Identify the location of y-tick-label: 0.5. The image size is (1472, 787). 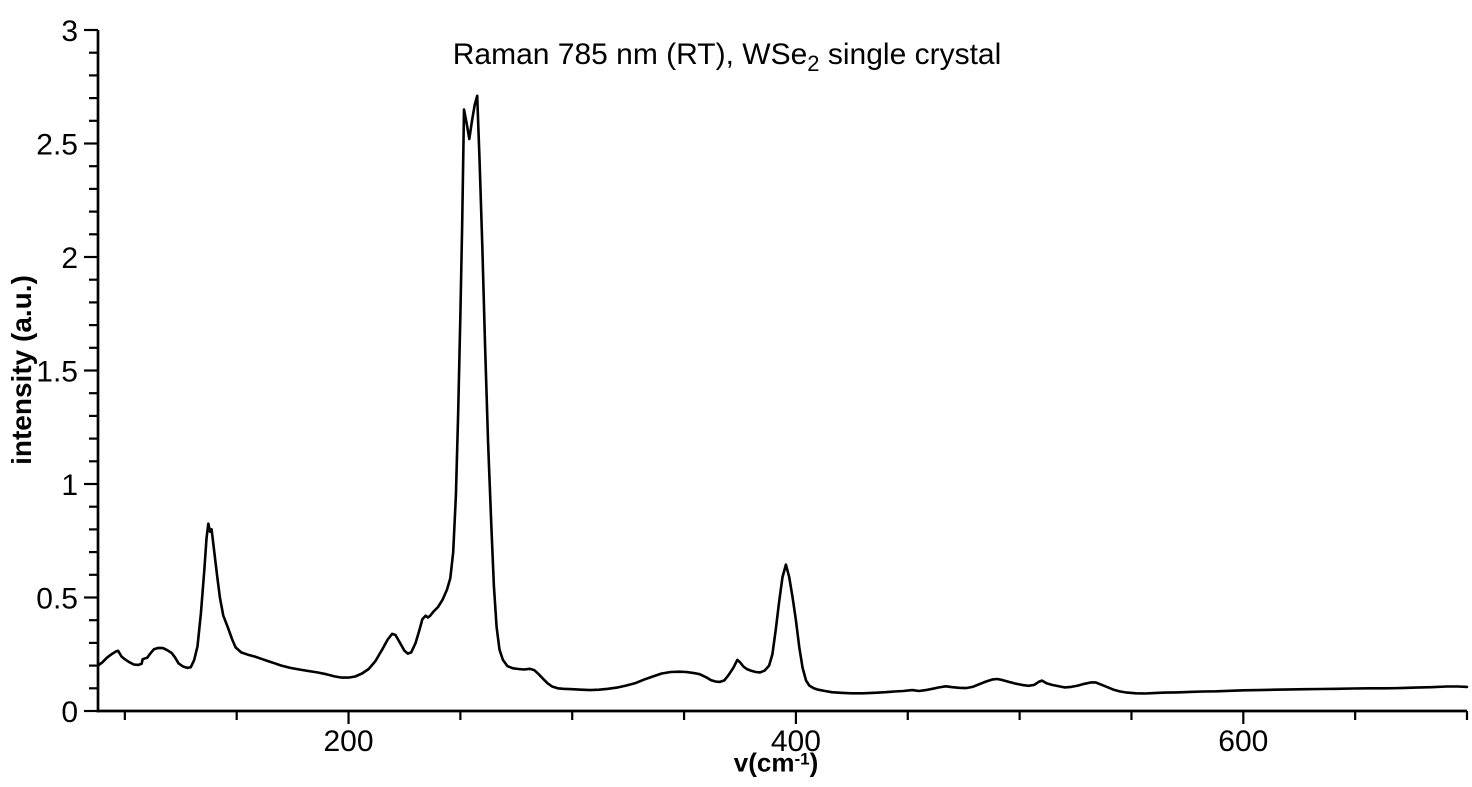
(57, 599).